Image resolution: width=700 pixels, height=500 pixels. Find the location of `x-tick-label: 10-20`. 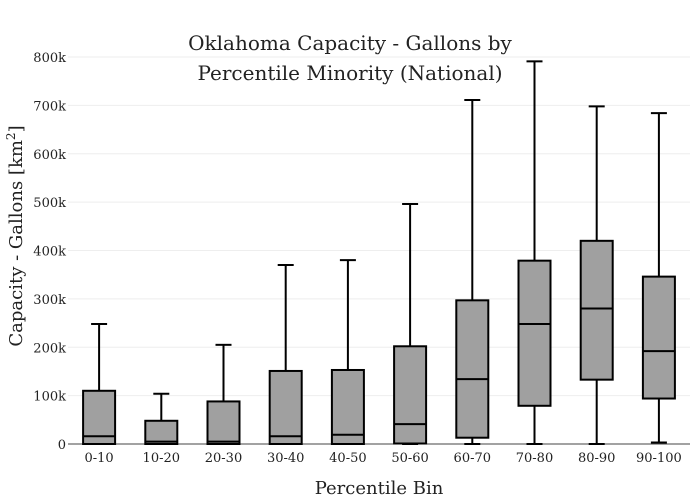

x-tick-label: 10-20 is located at coordinates (161, 458).